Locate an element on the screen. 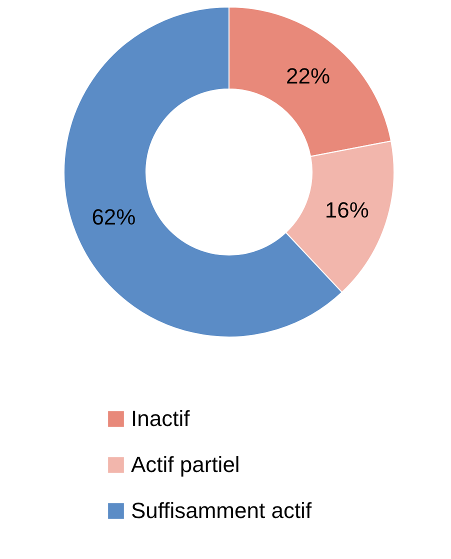 The height and width of the screenshot is (559, 451). legend-label: Actif partiel is located at coordinates (185, 464).